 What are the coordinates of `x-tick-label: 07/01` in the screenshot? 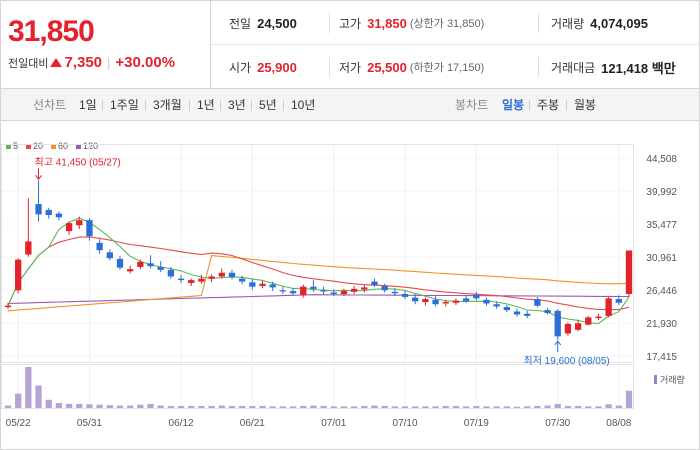 It's located at (333, 423).